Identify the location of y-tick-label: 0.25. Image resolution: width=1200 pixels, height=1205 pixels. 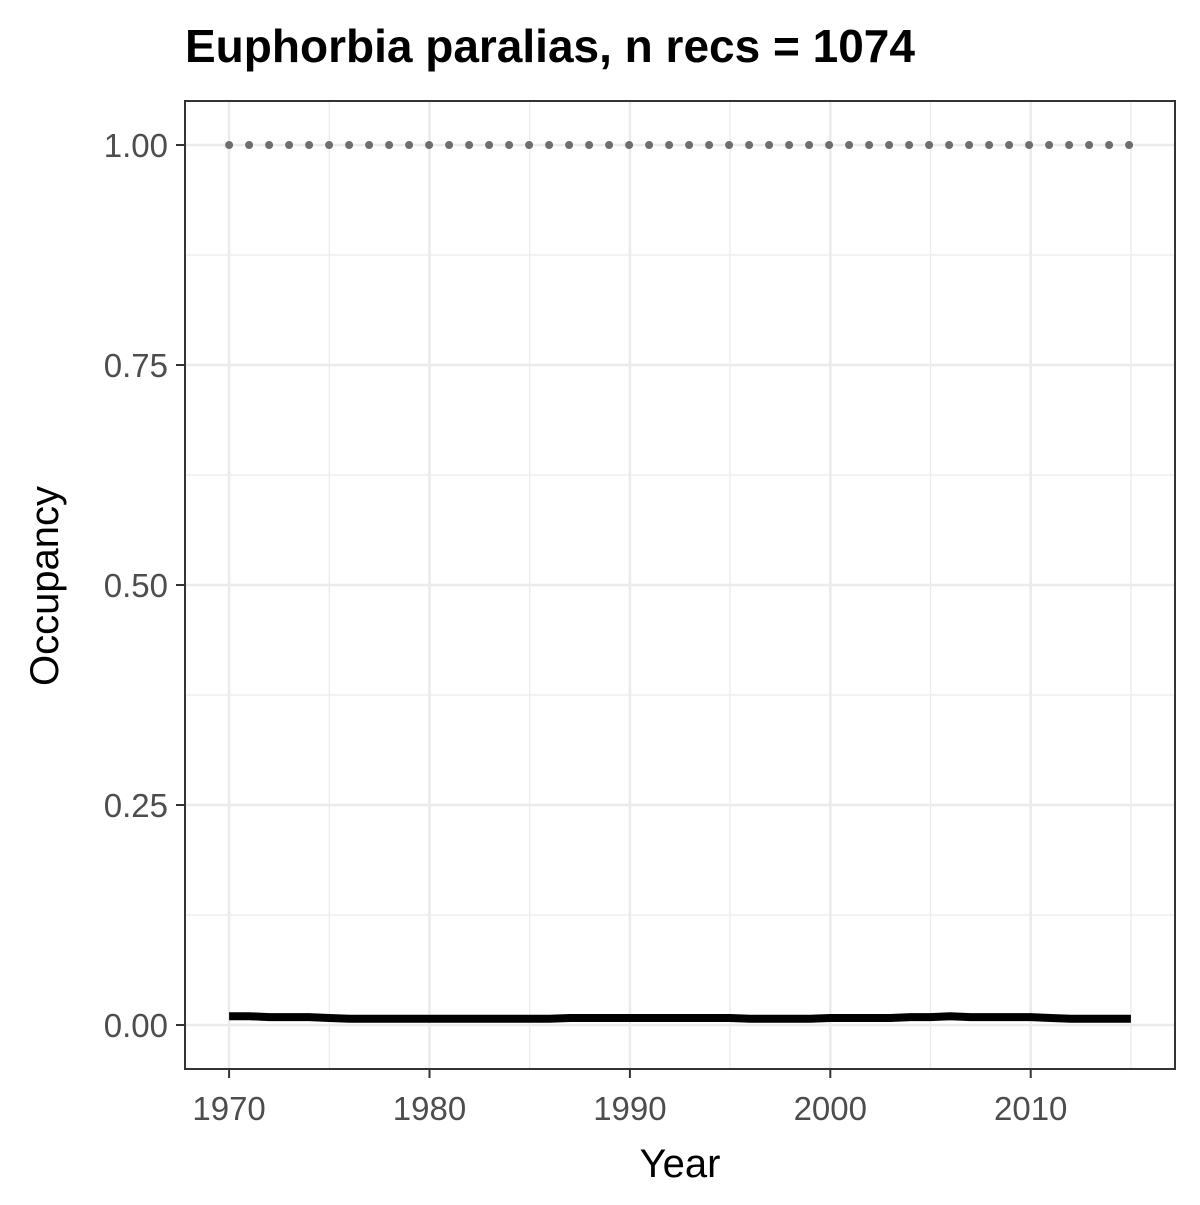
(136, 805).